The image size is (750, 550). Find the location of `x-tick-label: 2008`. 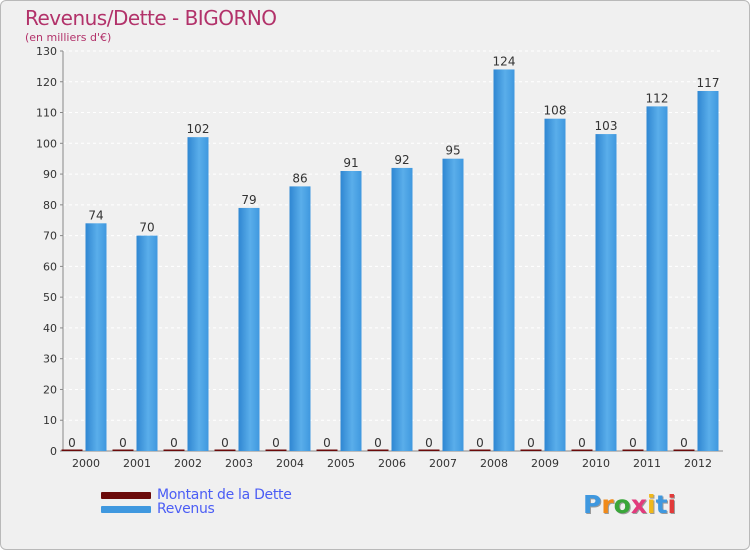

x-tick-label: 2008 is located at coordinates (494, 463).